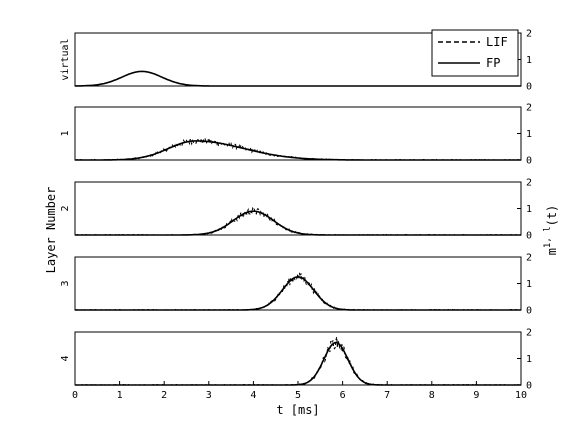 This screenshot has width=578, height=433. I want to click on x-tick-label: 4, so click(253, 395).